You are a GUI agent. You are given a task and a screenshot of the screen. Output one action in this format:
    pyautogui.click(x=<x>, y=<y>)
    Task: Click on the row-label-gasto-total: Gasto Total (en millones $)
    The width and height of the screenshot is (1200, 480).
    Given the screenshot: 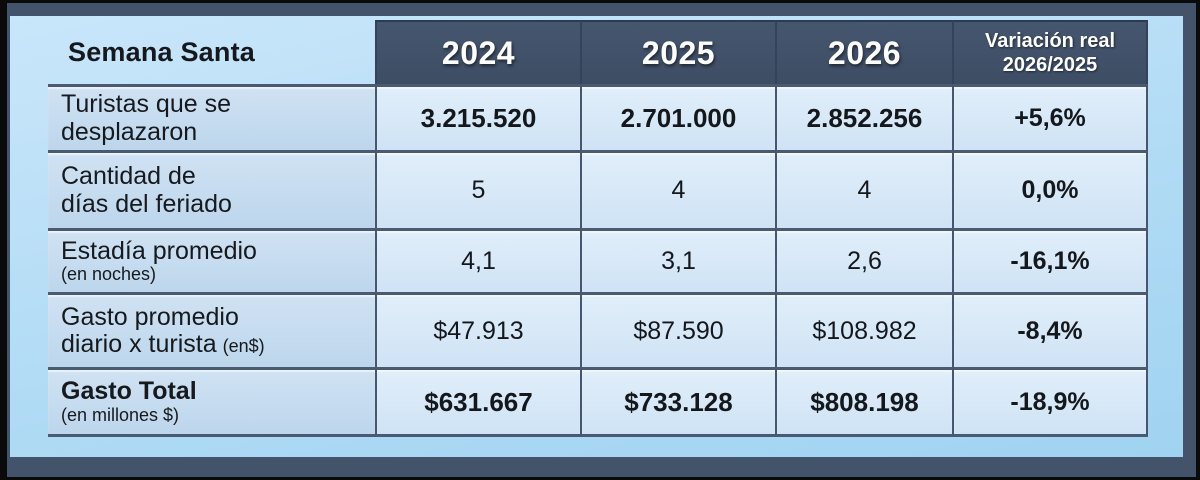 What is the action you would take?
    pyautogui.click(x=211, y=402)
    